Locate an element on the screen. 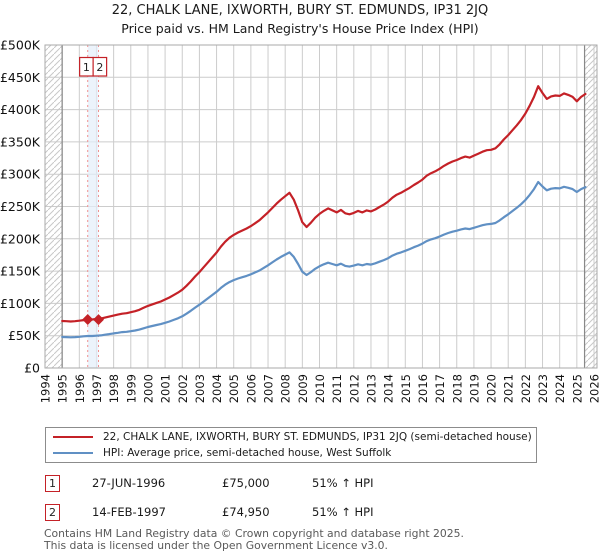  transaction-row: 1 27-JUN-1996 £75,000 51% ↑ HPI is located at coordinates (300, 484).